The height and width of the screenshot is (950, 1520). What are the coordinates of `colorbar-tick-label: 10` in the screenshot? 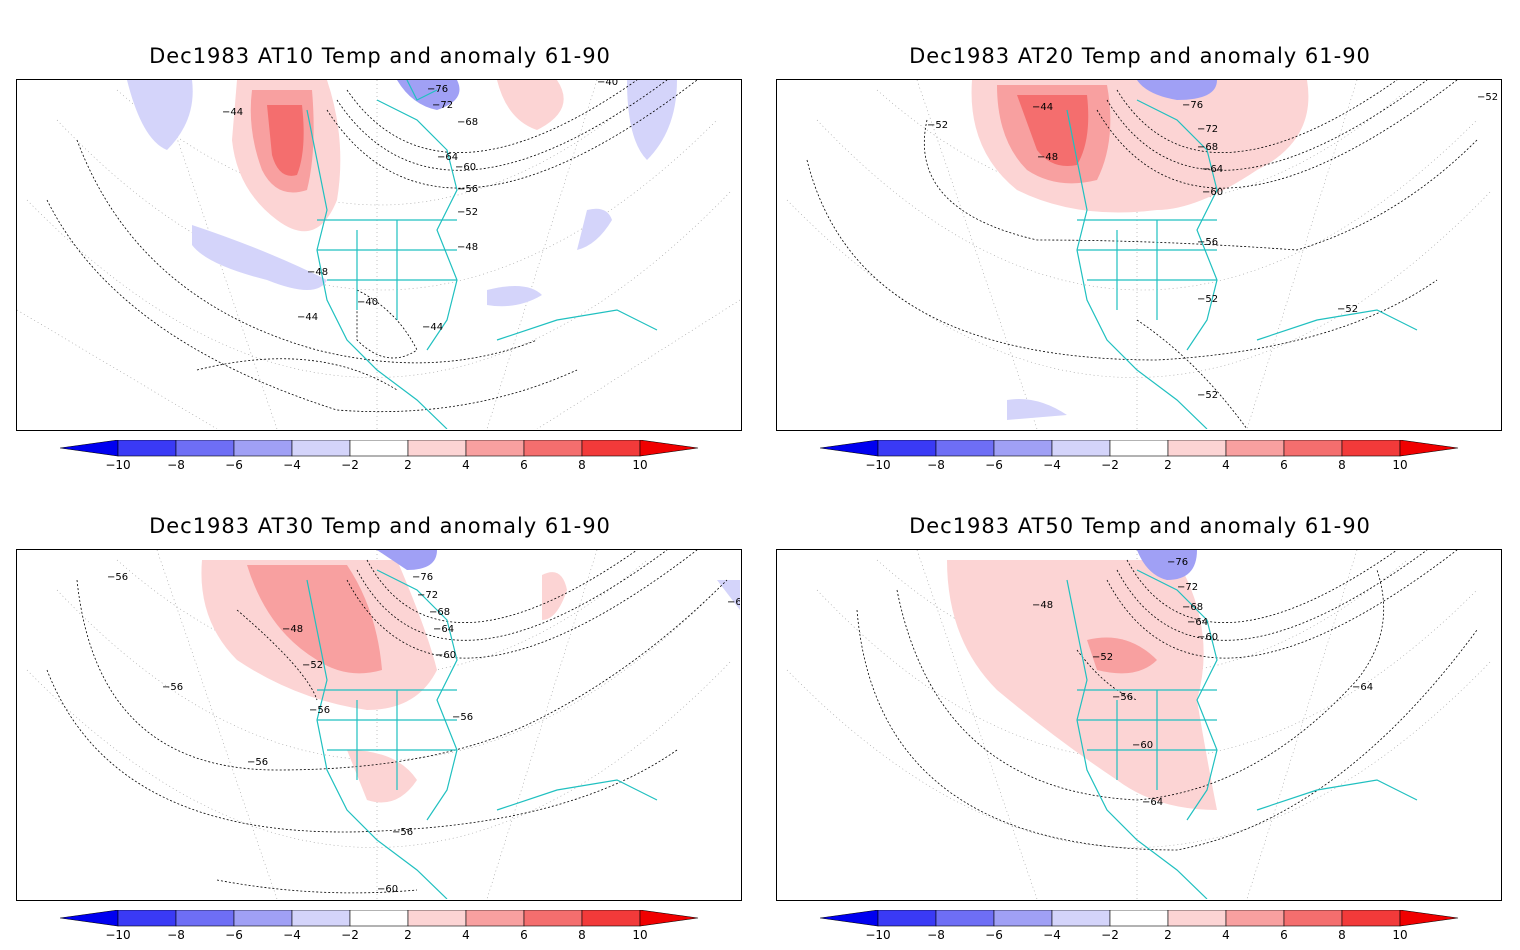 It's located at (1399, 935).